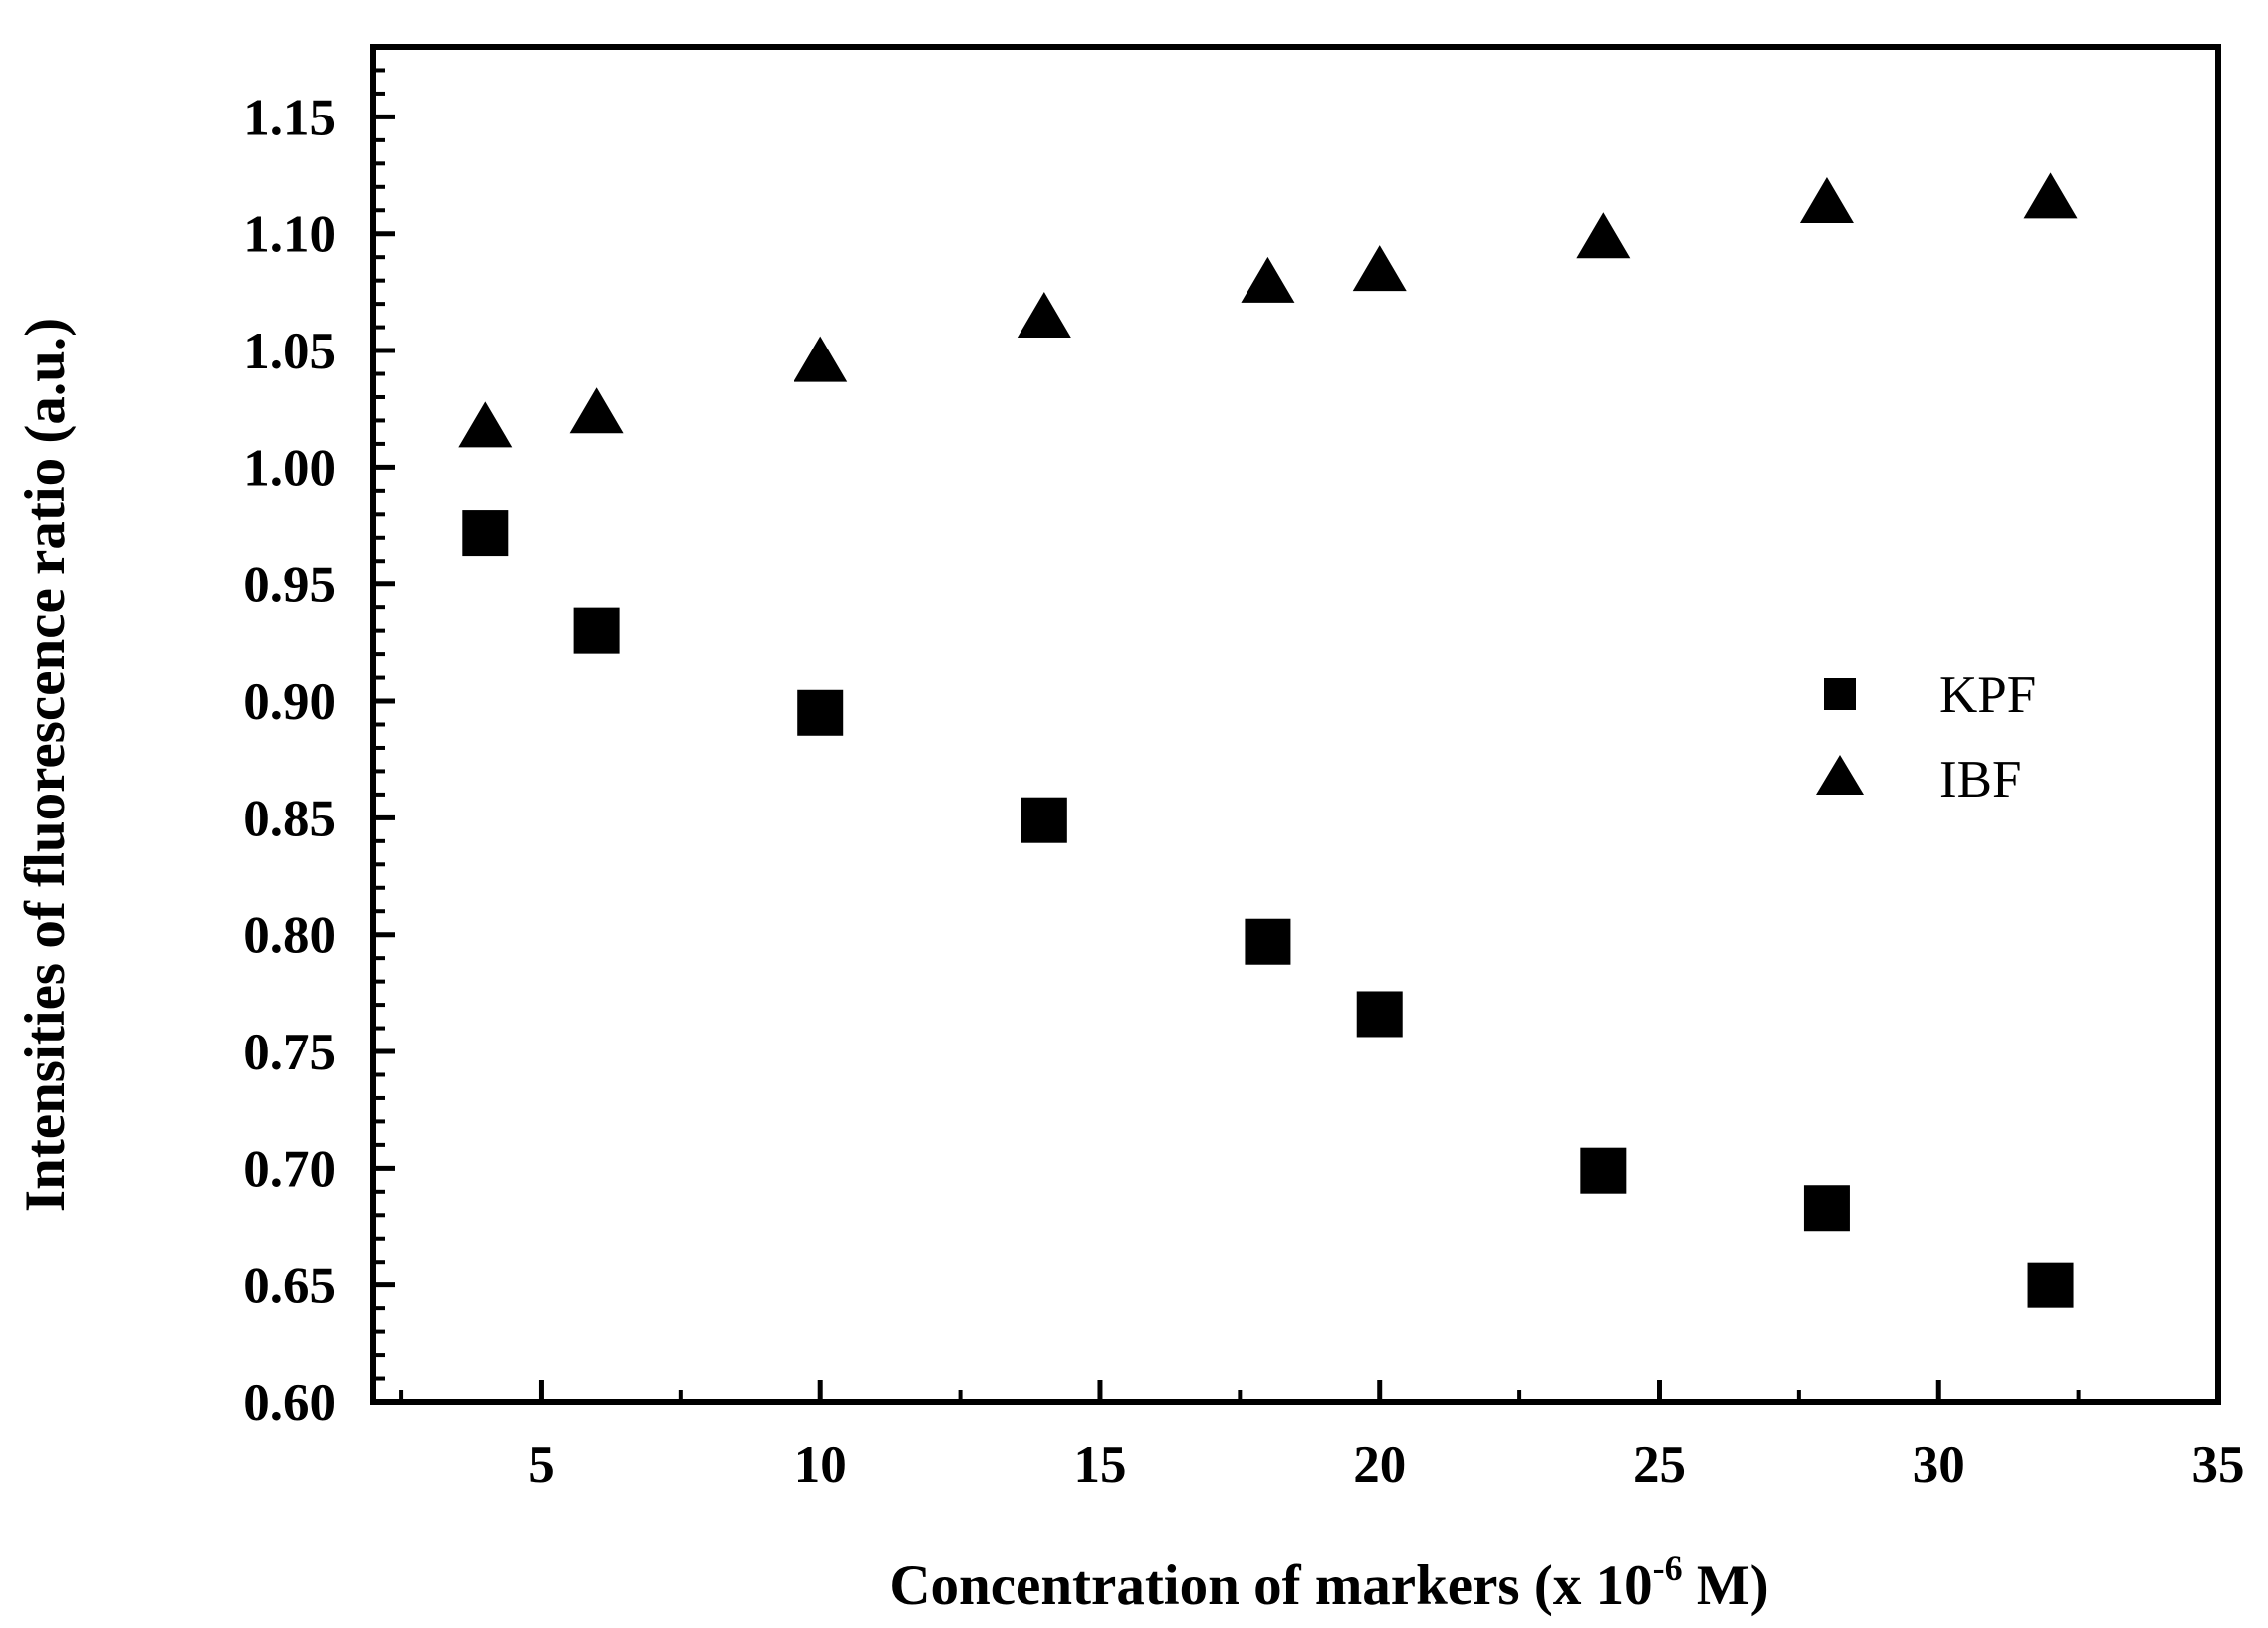 Image resolution: width=2268 pixels, height=1628 pixels. Describe the element at coordinates (289, 1286) in the screenshot. I see `y-tick-label: 0.65` at that location.